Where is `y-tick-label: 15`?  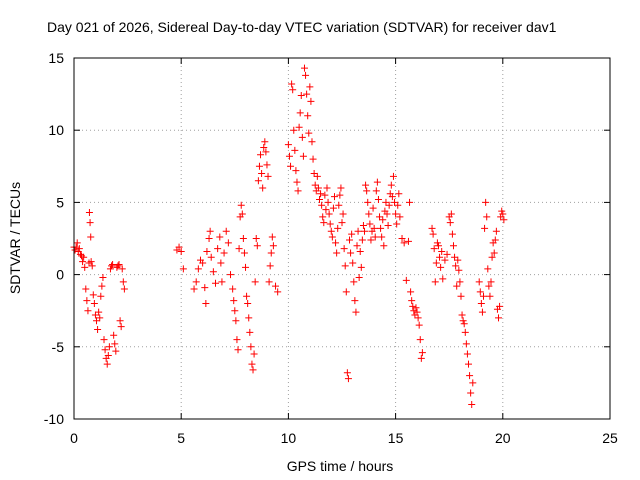
y-tick-label: 15 is located at coordinates (56, 58).